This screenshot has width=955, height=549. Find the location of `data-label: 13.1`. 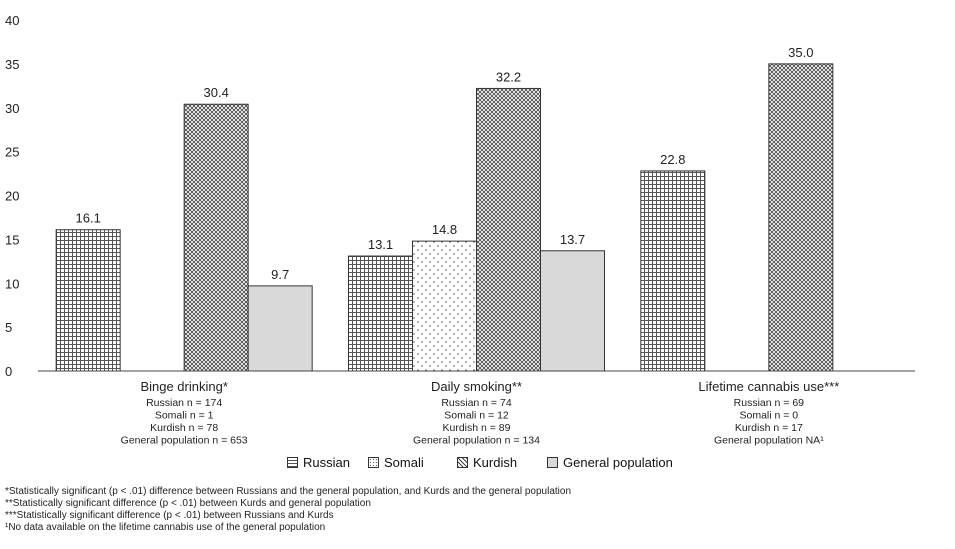

data-label: 13.1 is located at coordinates (380, 244).